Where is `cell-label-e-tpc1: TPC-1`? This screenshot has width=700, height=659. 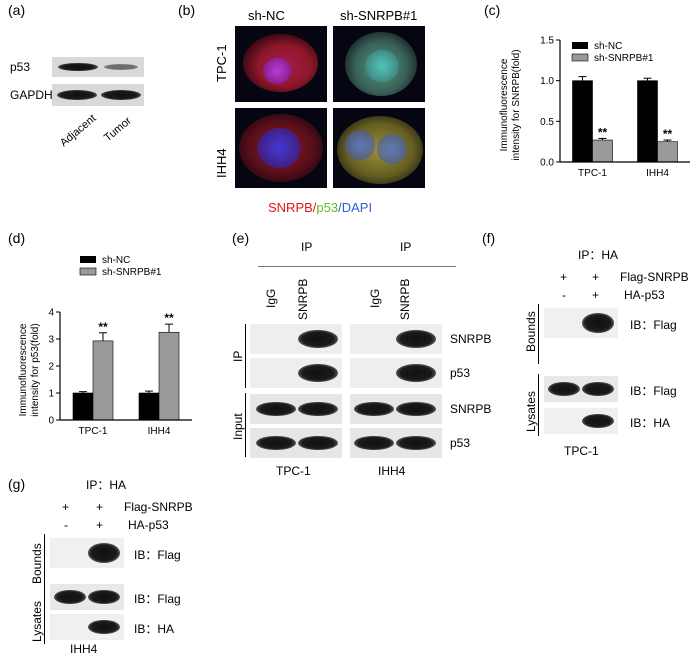
cell-label-e-tpc1: TPC-1 is located at coordinates (293, 471).